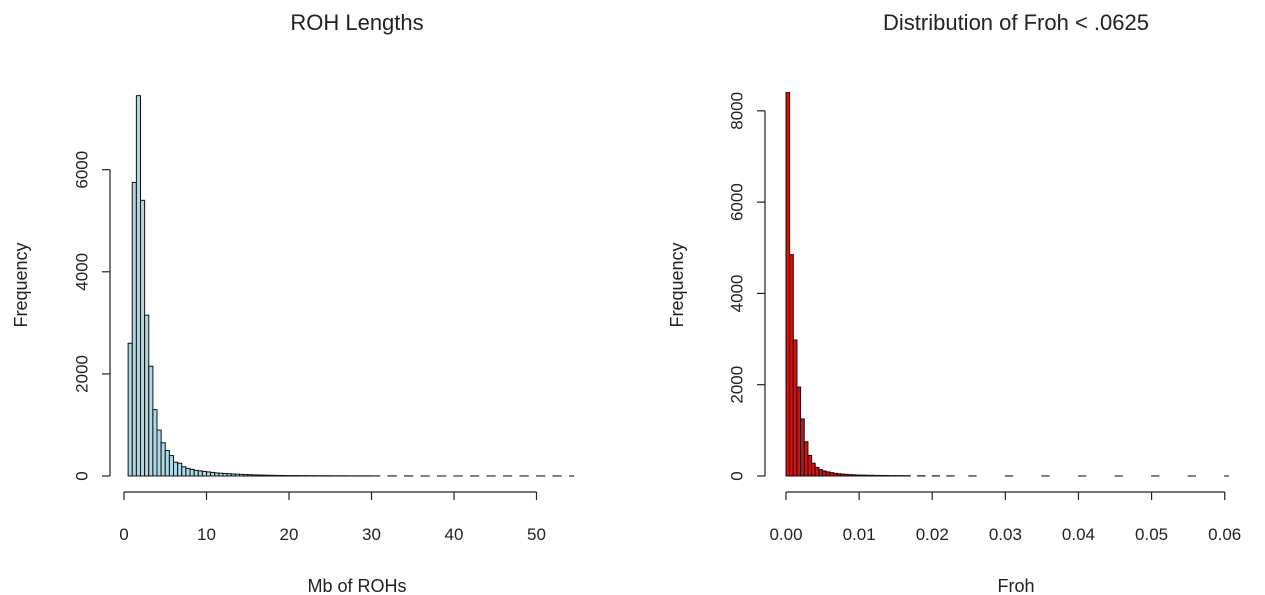  What do you see at coordinates (123, 534) in the screenshot?
I see `roh-lengths-x-tick-label: 0` at bounding box center [123, 534].